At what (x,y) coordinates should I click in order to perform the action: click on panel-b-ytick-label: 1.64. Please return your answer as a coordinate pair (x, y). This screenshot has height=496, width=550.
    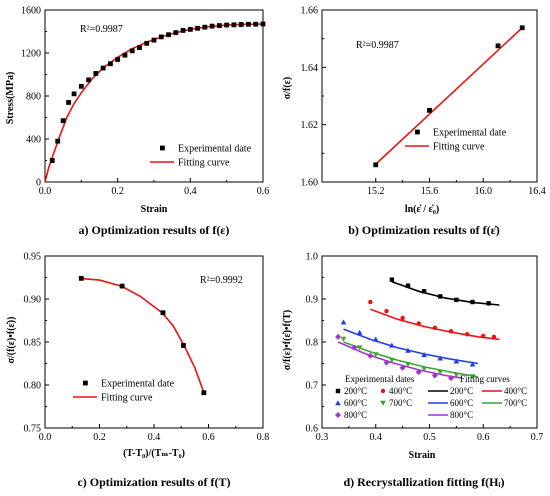
    Looking at the image, I should click on (310, 68).